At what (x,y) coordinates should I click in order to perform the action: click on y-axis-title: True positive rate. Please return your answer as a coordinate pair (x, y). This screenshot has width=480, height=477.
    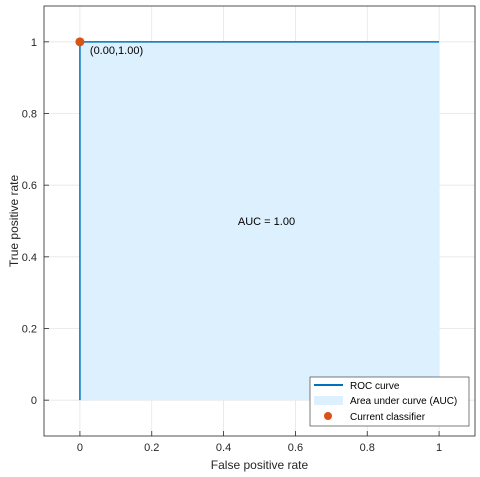
    Looking at the image, I should click on (14, 221).